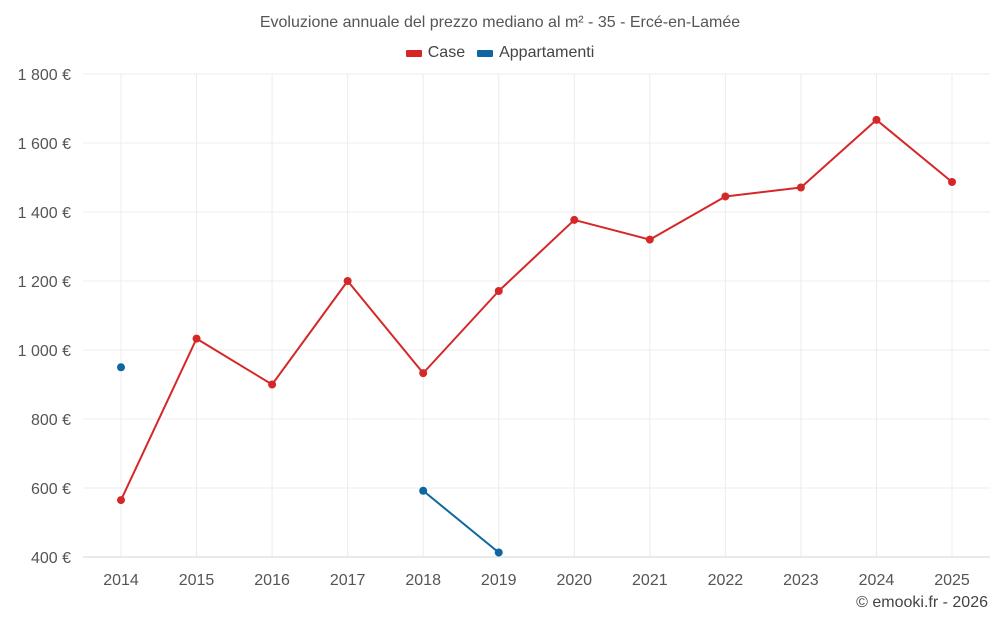 Image resolution: width=1000 pixels, height=625 pixels. I want to click on legend-swatch-appartamenti, so click(485, 53).